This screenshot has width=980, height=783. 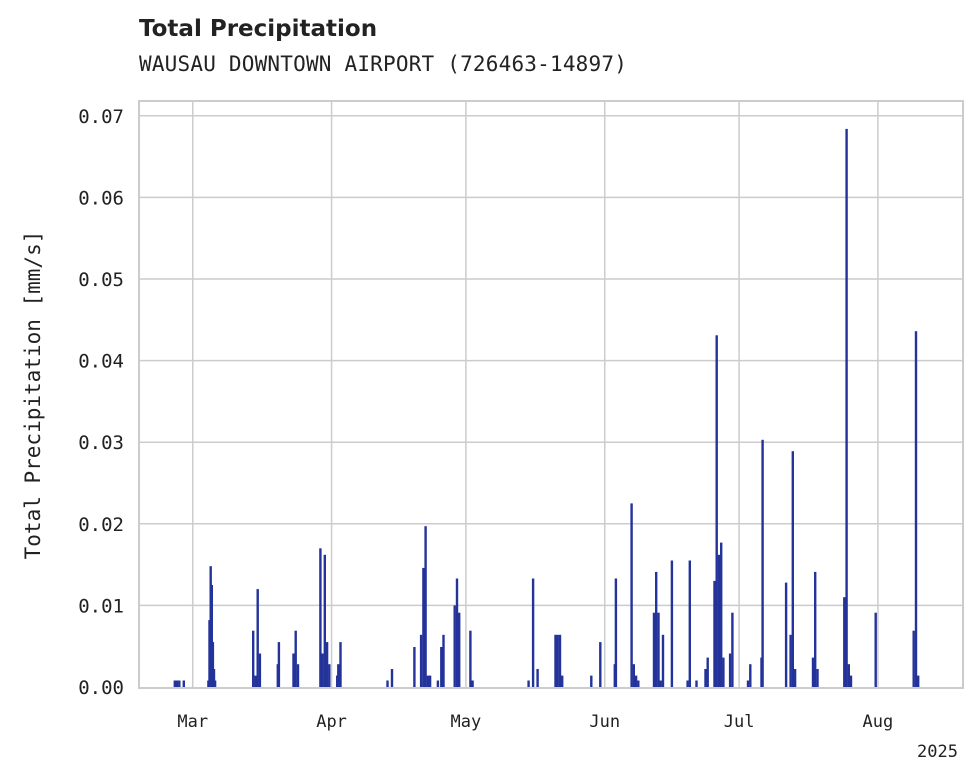 I want to click on y-tick-label: 0.01, so click(x=101, y=606).